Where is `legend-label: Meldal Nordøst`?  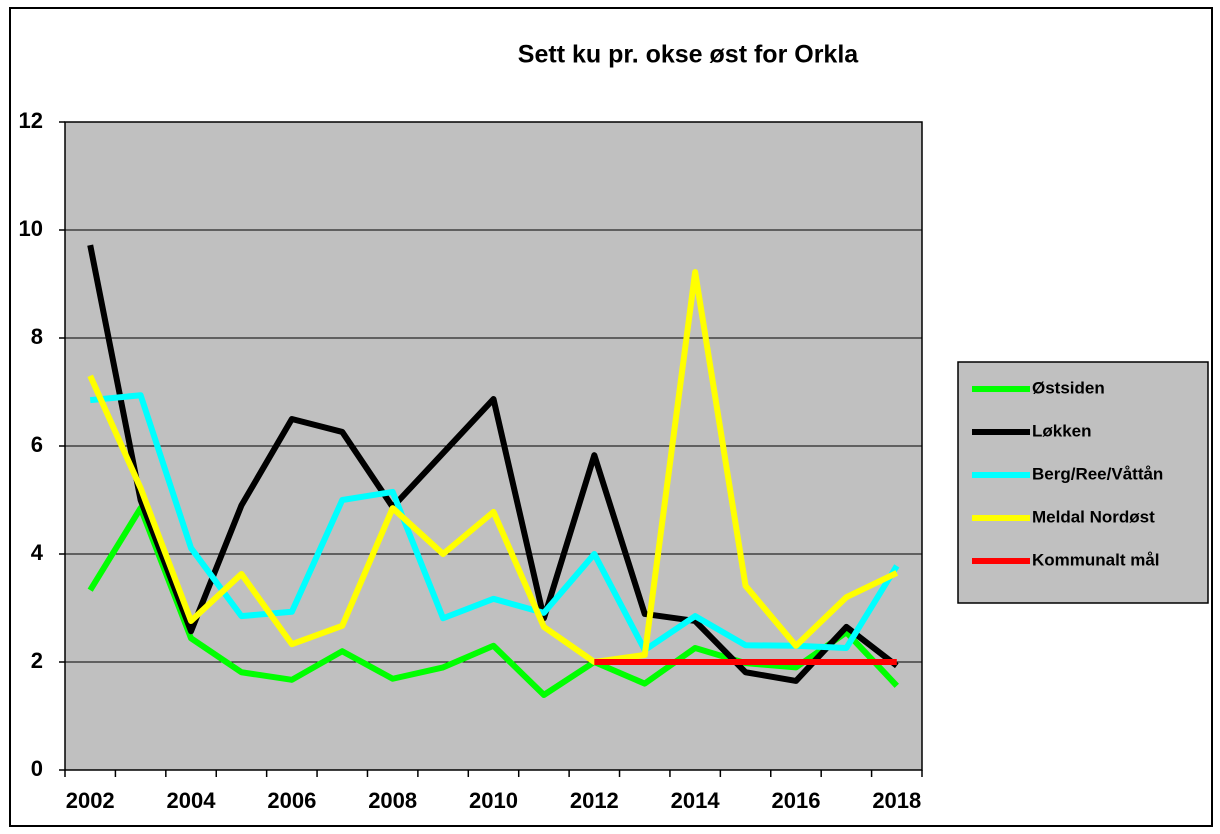 legend-label: Meldal Nordøst is located at coordinates (1093, 516).